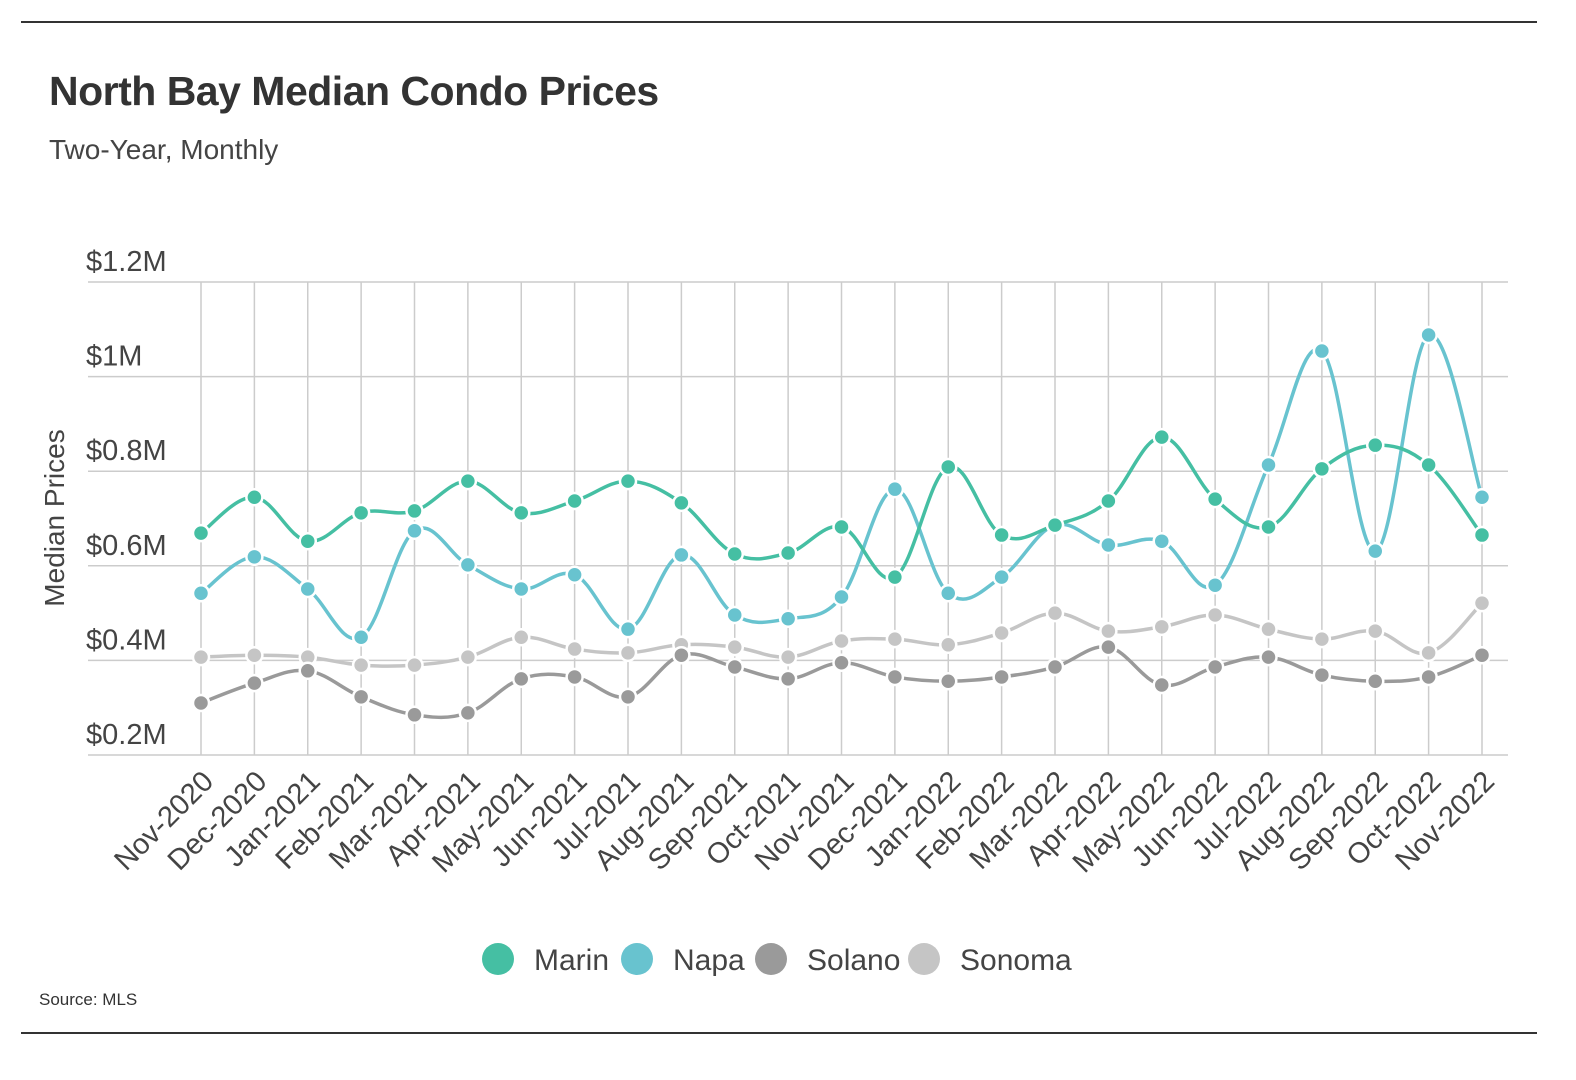 This screenshot has width=1576, height=1080. Describe the element at coordinates (1016, 960) in the screenshot. I see `legend-label-sonoma: Sonoma` at that location.